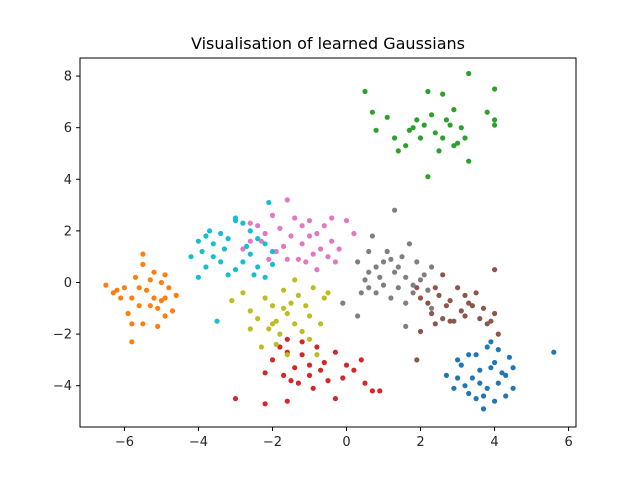 Image resolution: width=640 pixels, height=480 pixels. Describe the element at coordinates (568, 442) in the screenshot. I see `x-tick-label: 6` at that location.